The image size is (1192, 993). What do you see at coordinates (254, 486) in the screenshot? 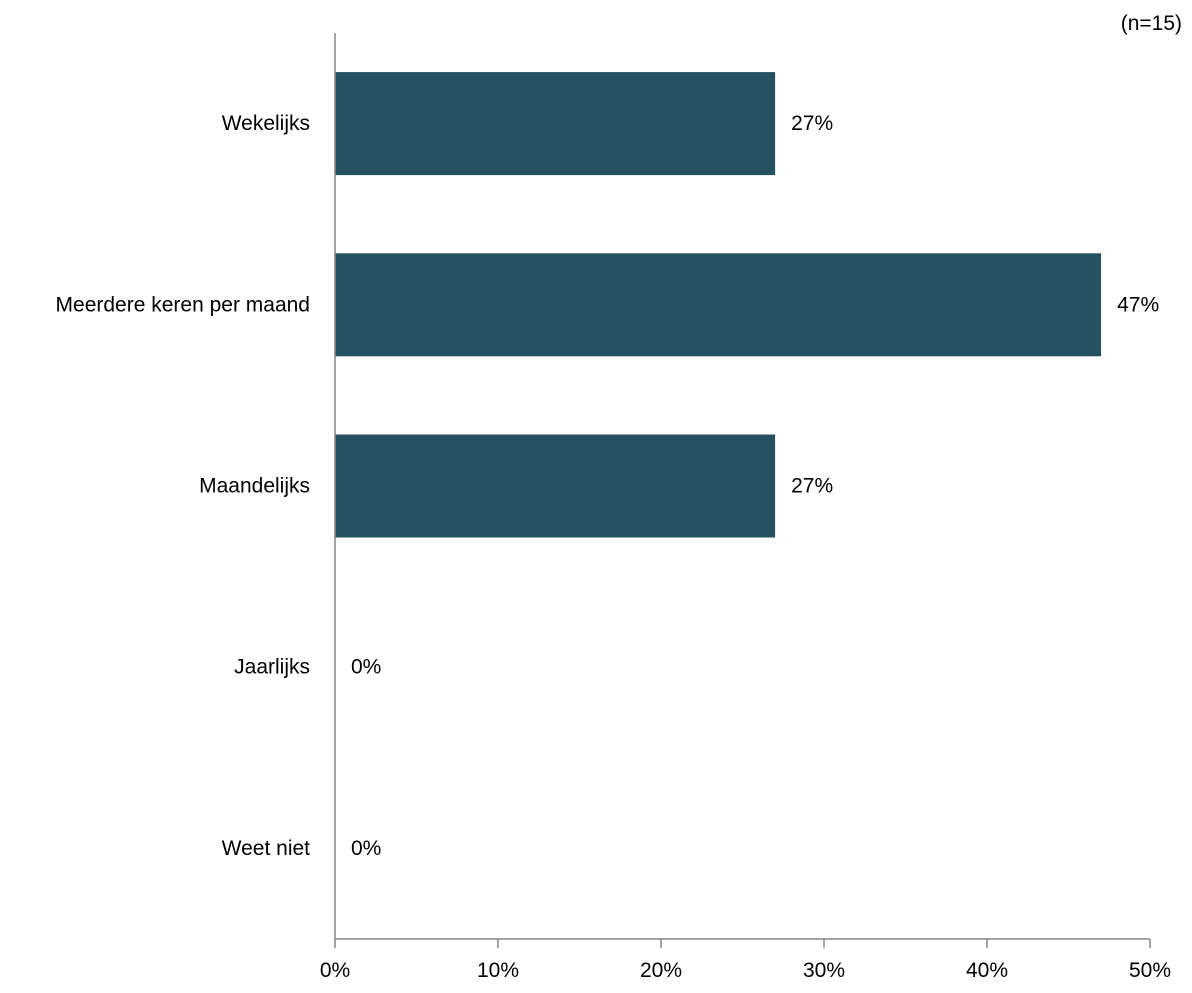
I see `category-label-2: Maandelijks` at bounding box center [254, 486].